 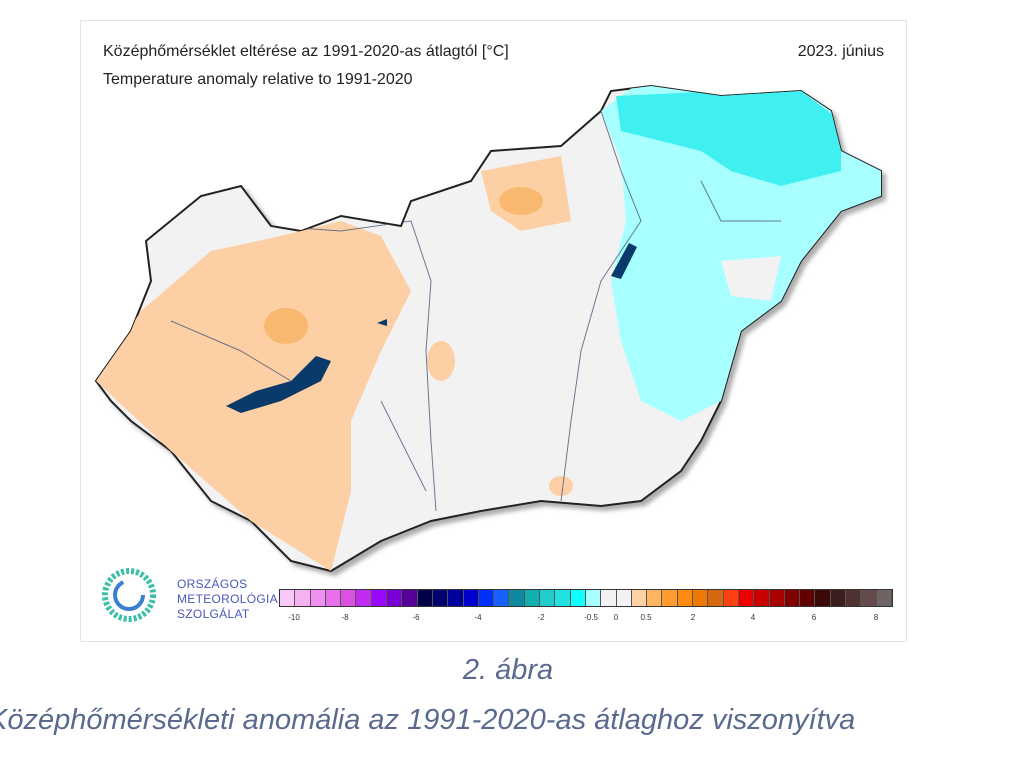 What do you see at coordinates (616, 617) in the screenshot?
I see `legend-tick: 0` at bounding box center [616, 617].